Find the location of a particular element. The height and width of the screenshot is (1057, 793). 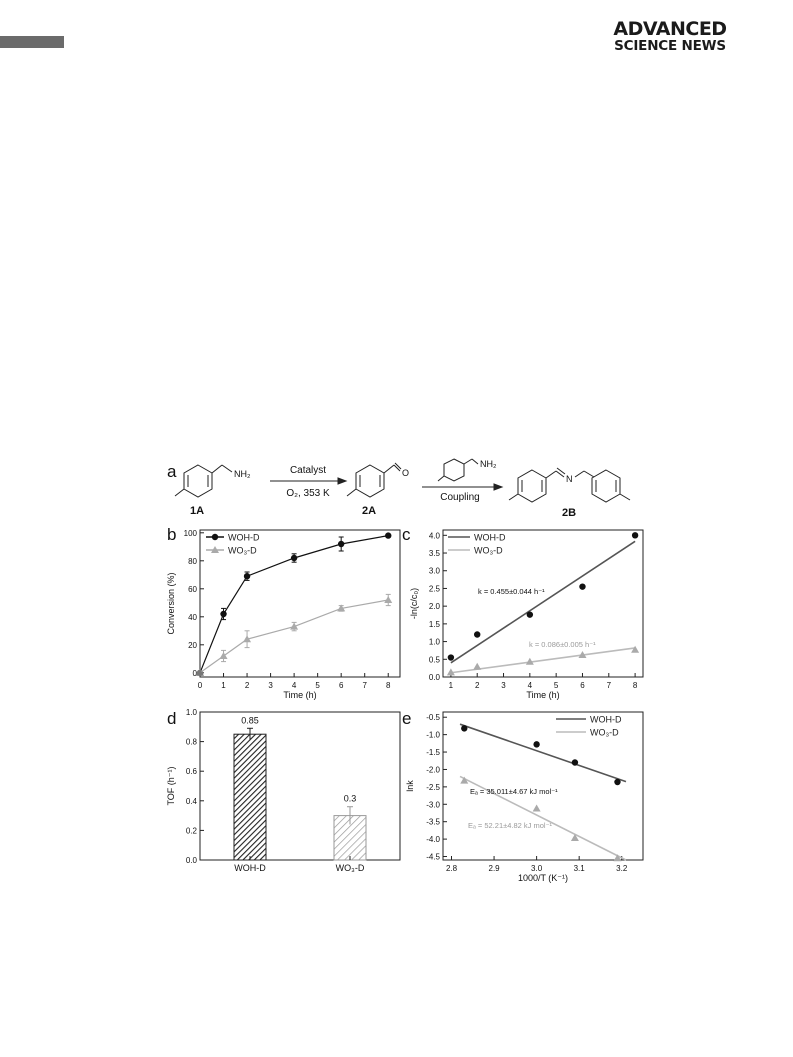

arrow2-bottom-label: Coupling is located at coordinates (459, 497).